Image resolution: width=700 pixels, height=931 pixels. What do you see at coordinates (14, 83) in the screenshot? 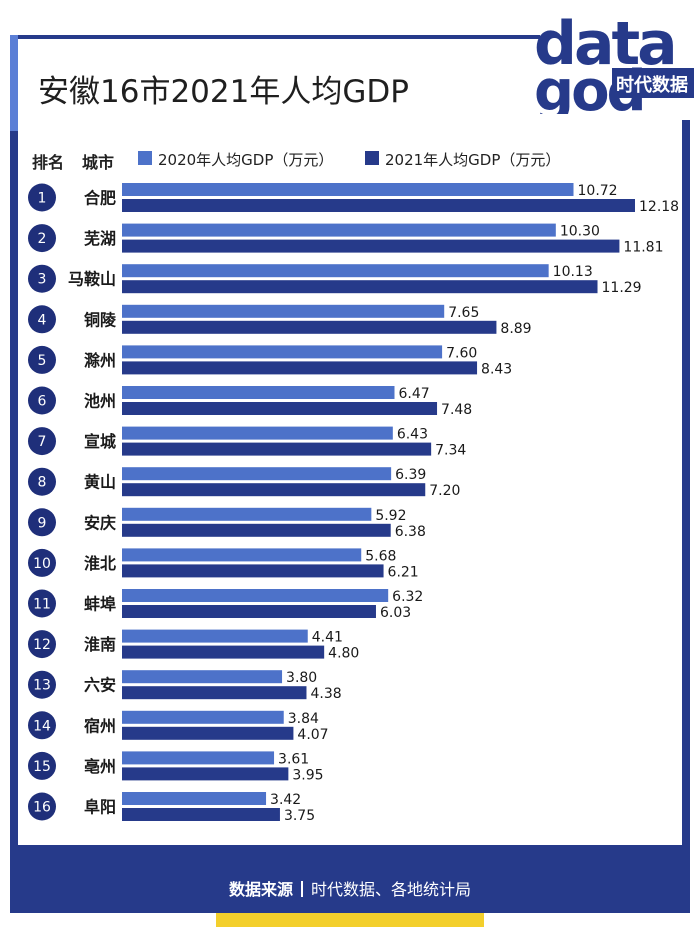
I see `frame-left-accent` at bounding box center [14, 83].